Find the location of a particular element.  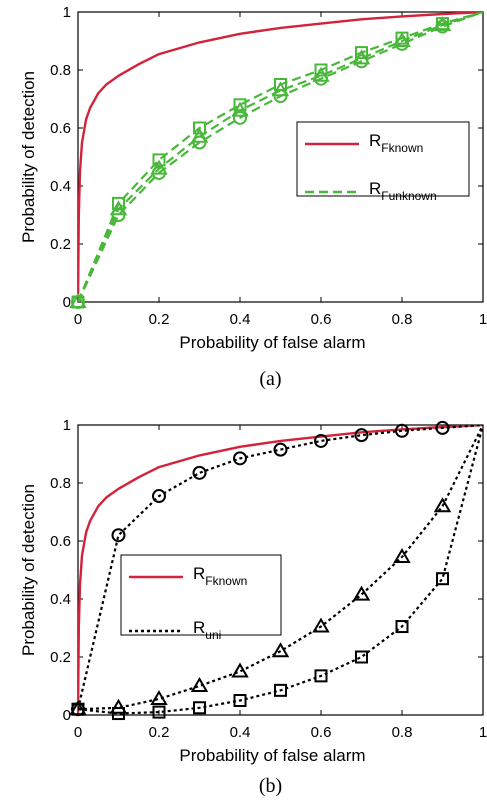

legend-label: Runi is located at coordinates (207, 630).